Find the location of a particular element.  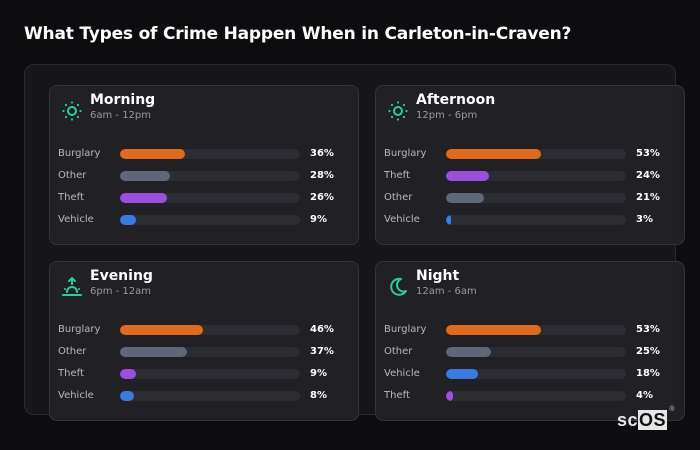

sunset-icon is located at coordinates (72, 286).